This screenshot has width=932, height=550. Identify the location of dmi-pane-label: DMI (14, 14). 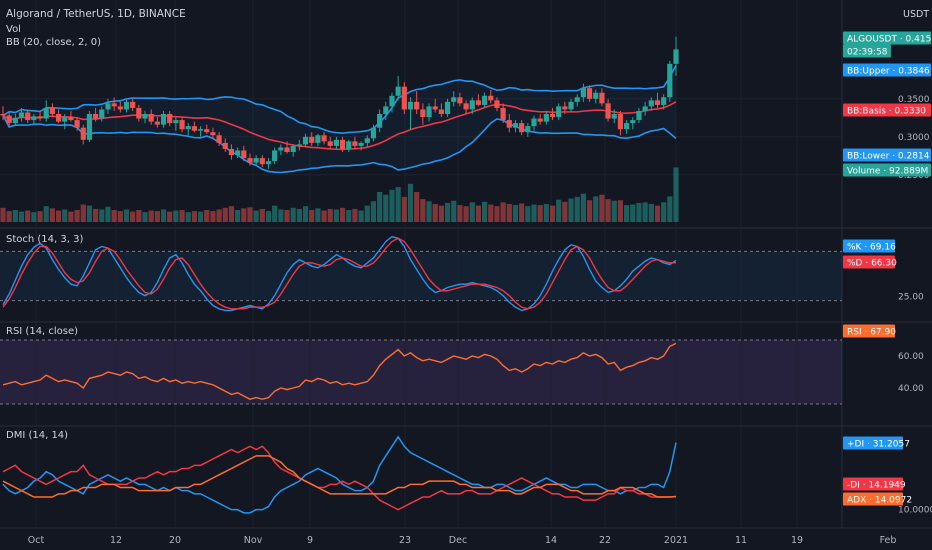
(37, 435).